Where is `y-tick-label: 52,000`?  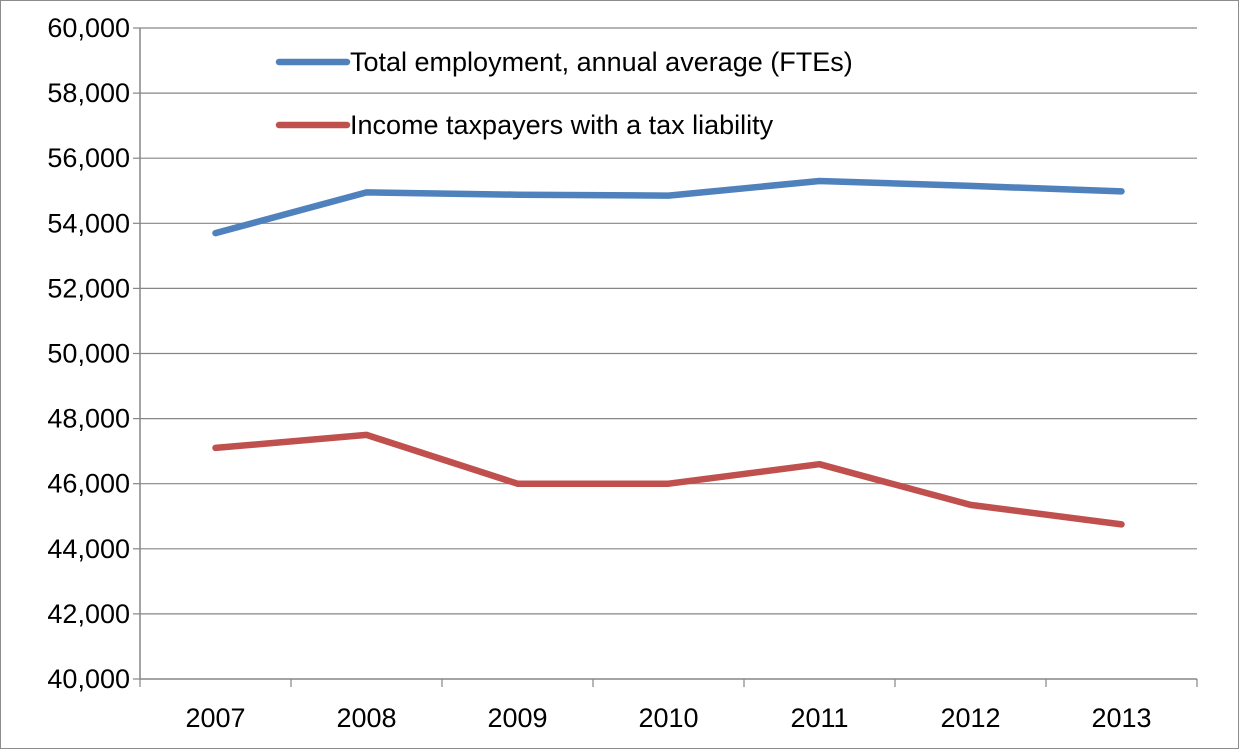
y-tick-label: 52,000 is located at coordinates (88, 288).